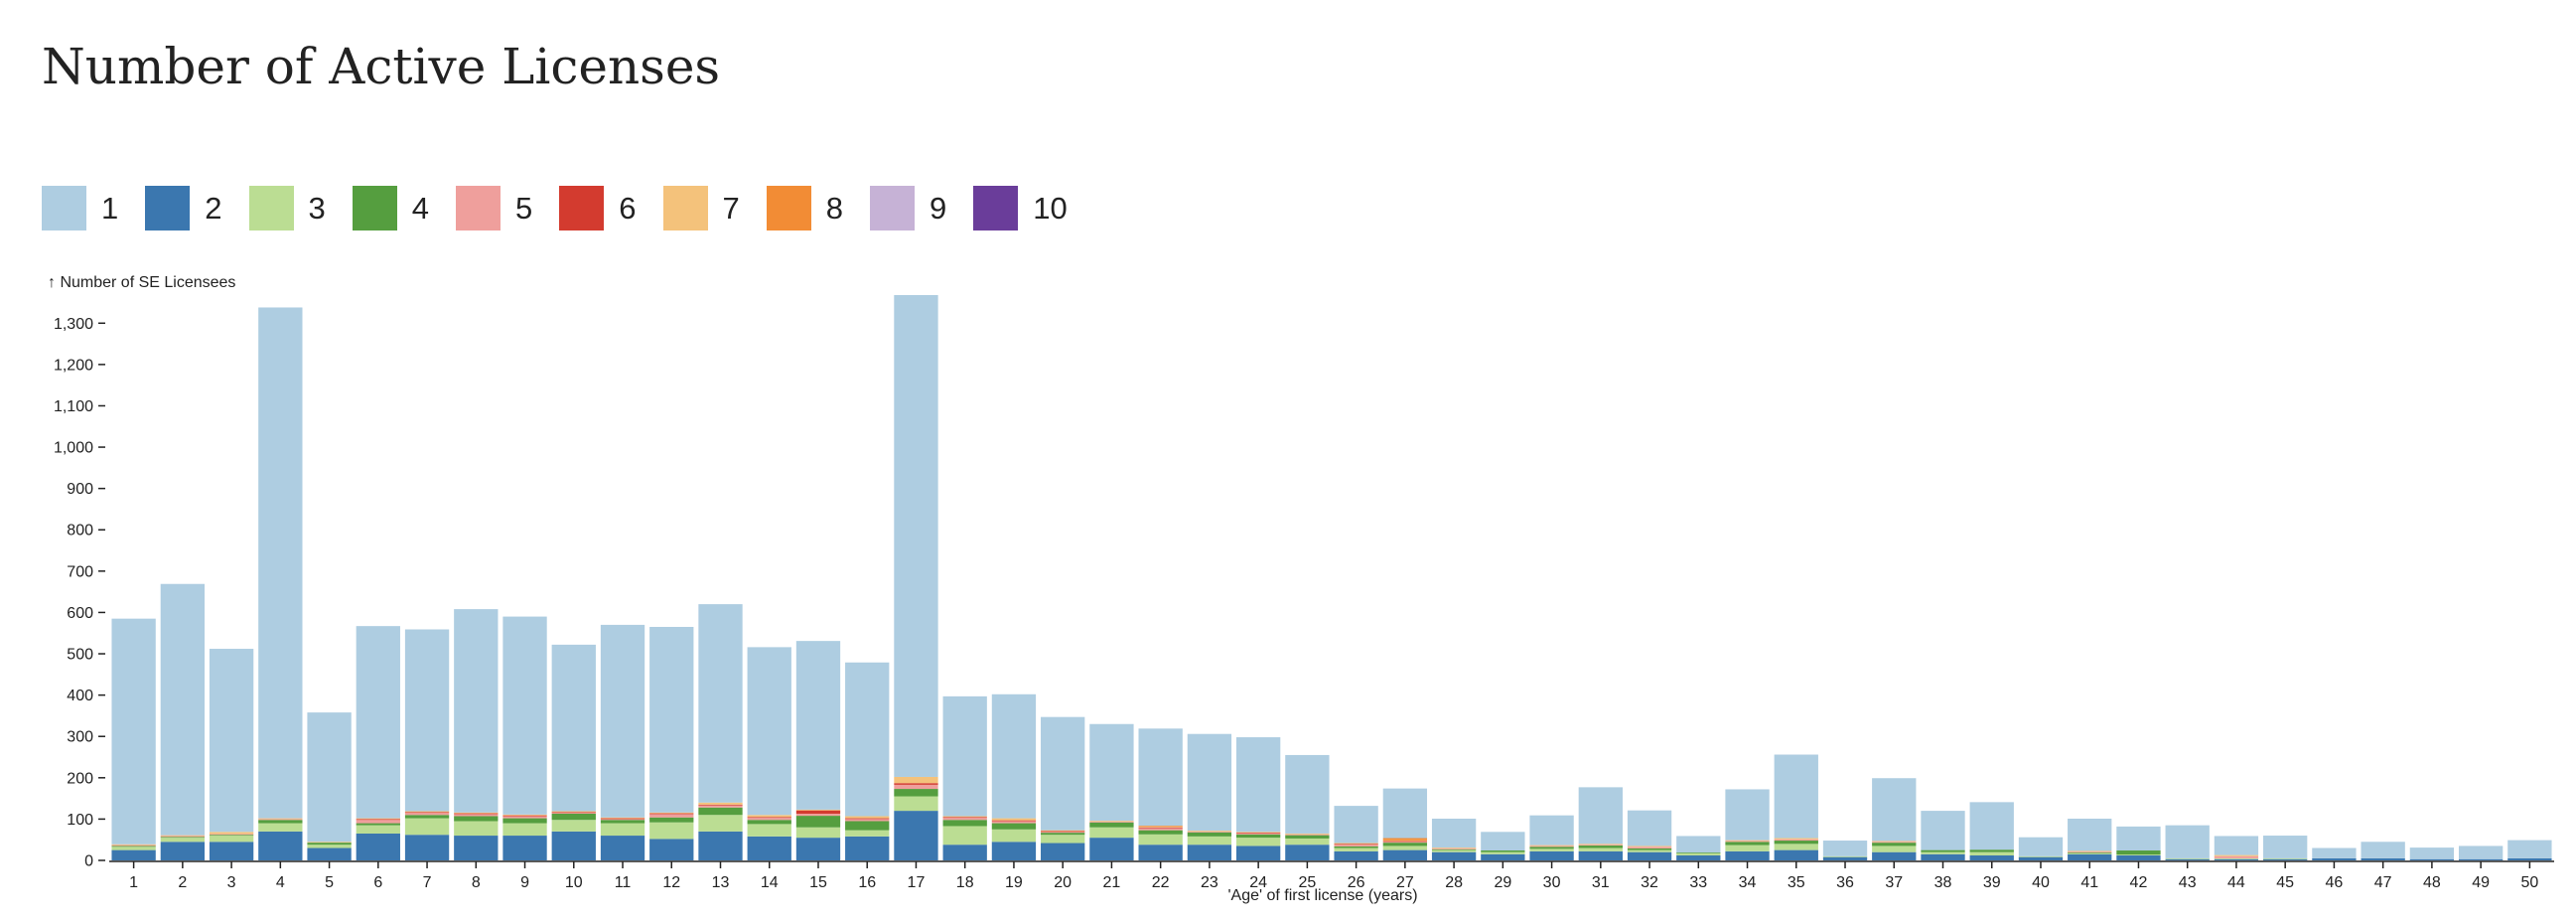 Image resolution: width=2576 pixels, height=922 pixels. What do you see at coordinates (2139, 882) in the screenshot?
I see `x-tick-label: 42` at bounding box center [2139, 882].